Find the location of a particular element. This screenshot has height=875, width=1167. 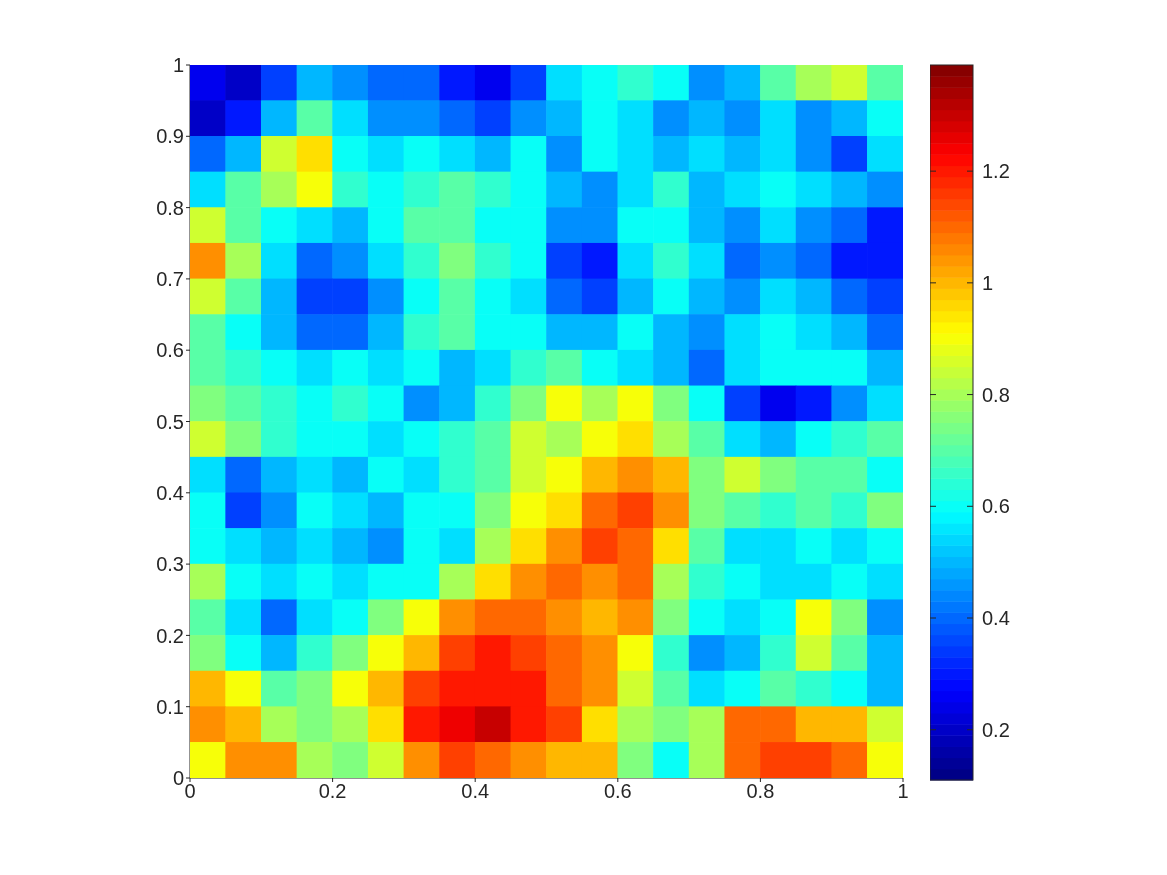

y-tick-label: 0.2 is located at coordinates (170, 635).